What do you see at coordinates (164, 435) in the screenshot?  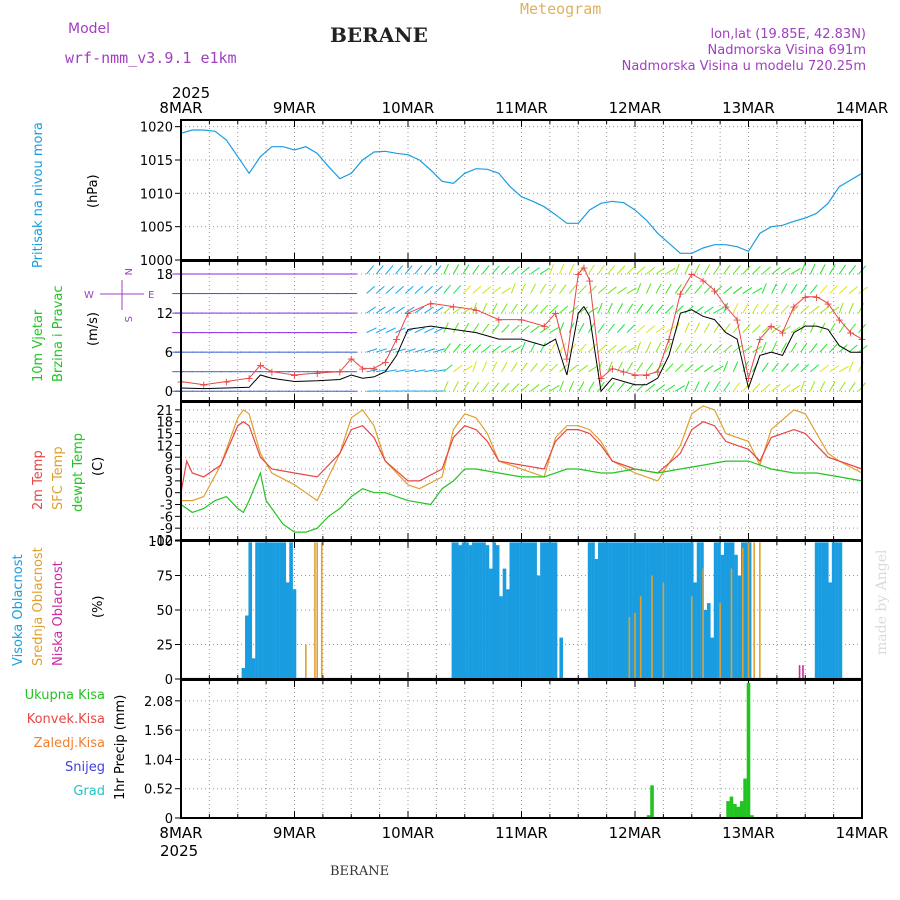 I see `y-tick-label: 15` at bounding box center [164, 435].